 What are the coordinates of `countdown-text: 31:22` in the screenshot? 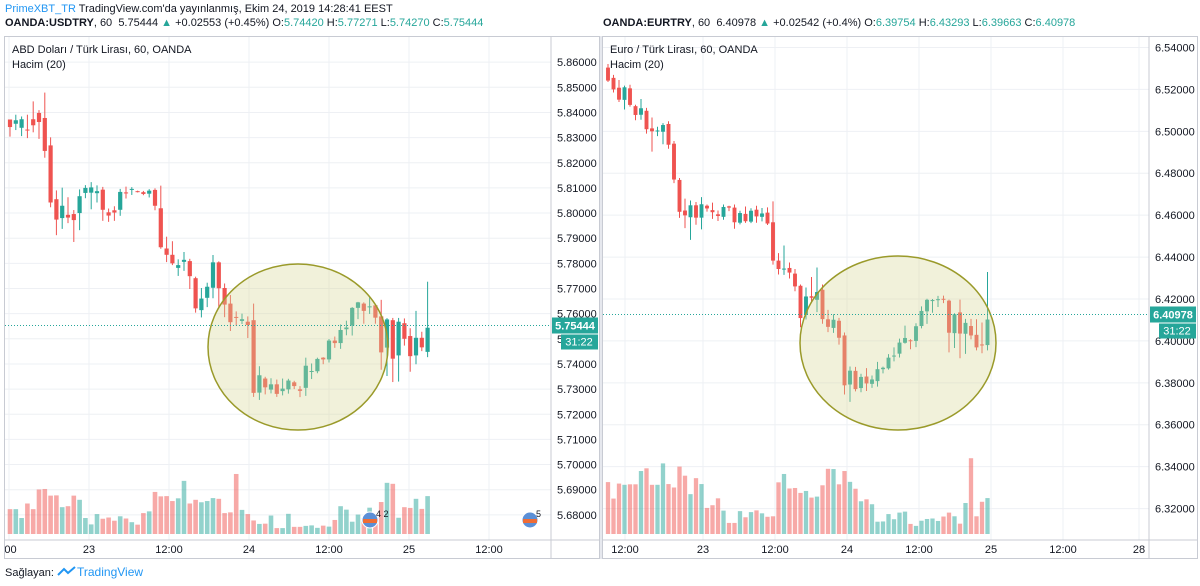 It's located at (579, 343).